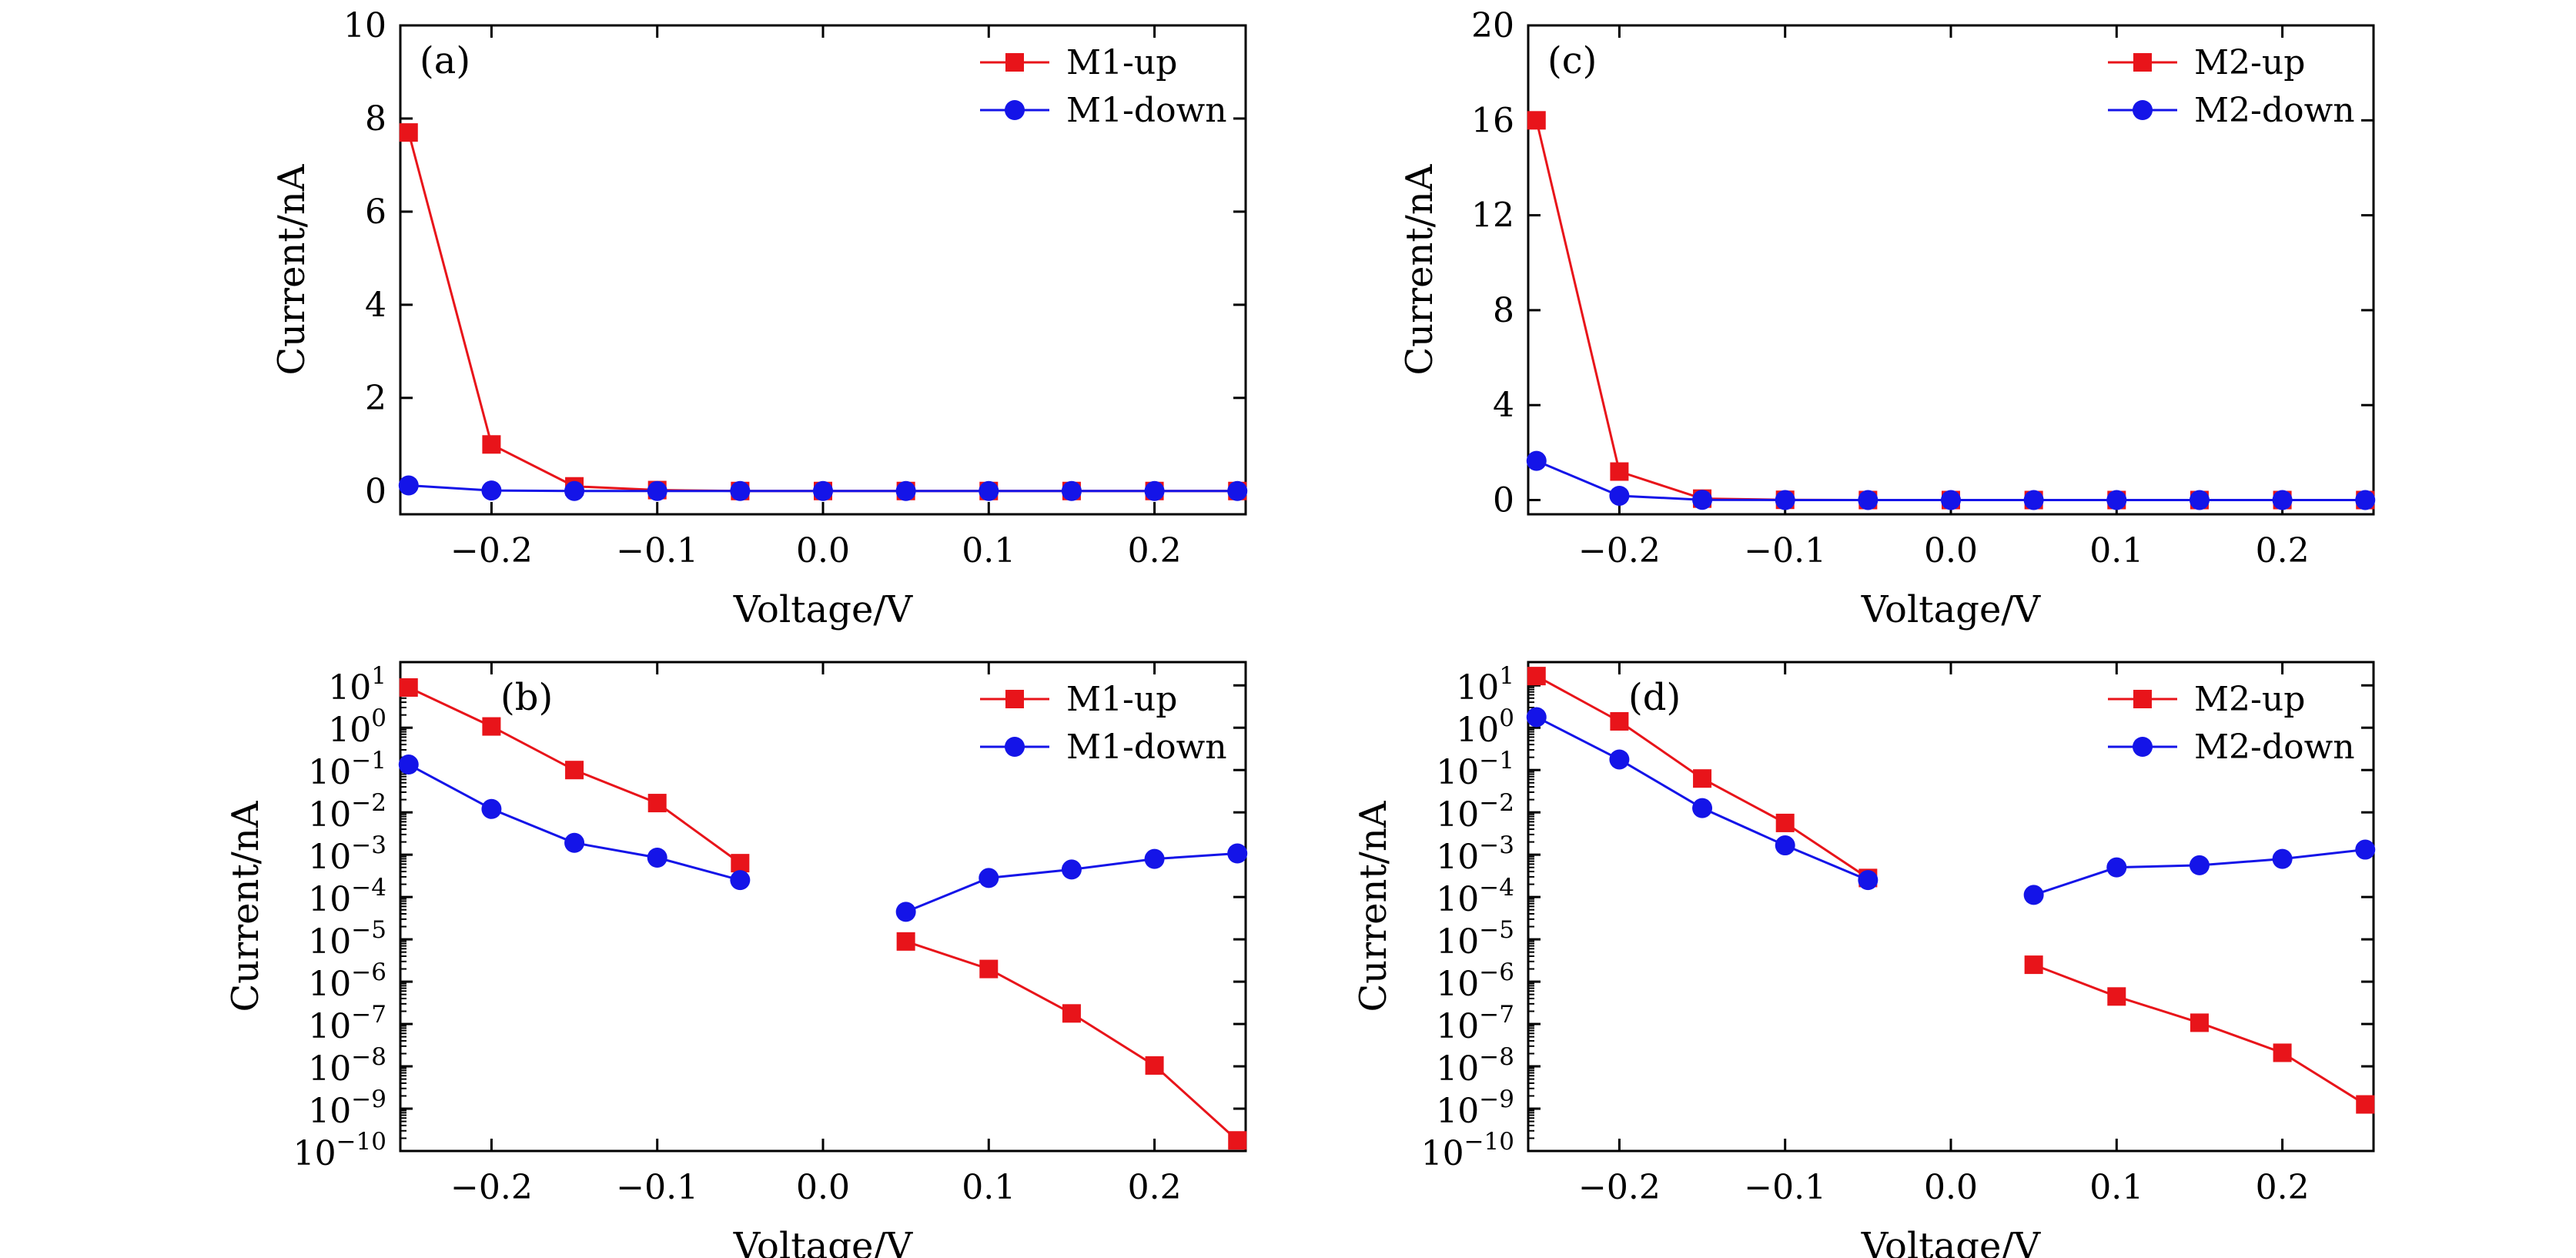  I want to click on y-tick-label: 10⁻³, so click(347, 854).